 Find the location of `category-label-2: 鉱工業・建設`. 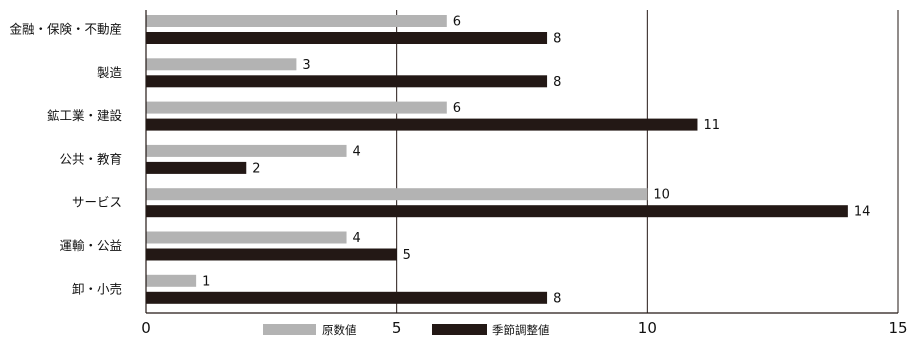

category-label-2: 鉱工業・建設 is located at coordinates (85, 115).